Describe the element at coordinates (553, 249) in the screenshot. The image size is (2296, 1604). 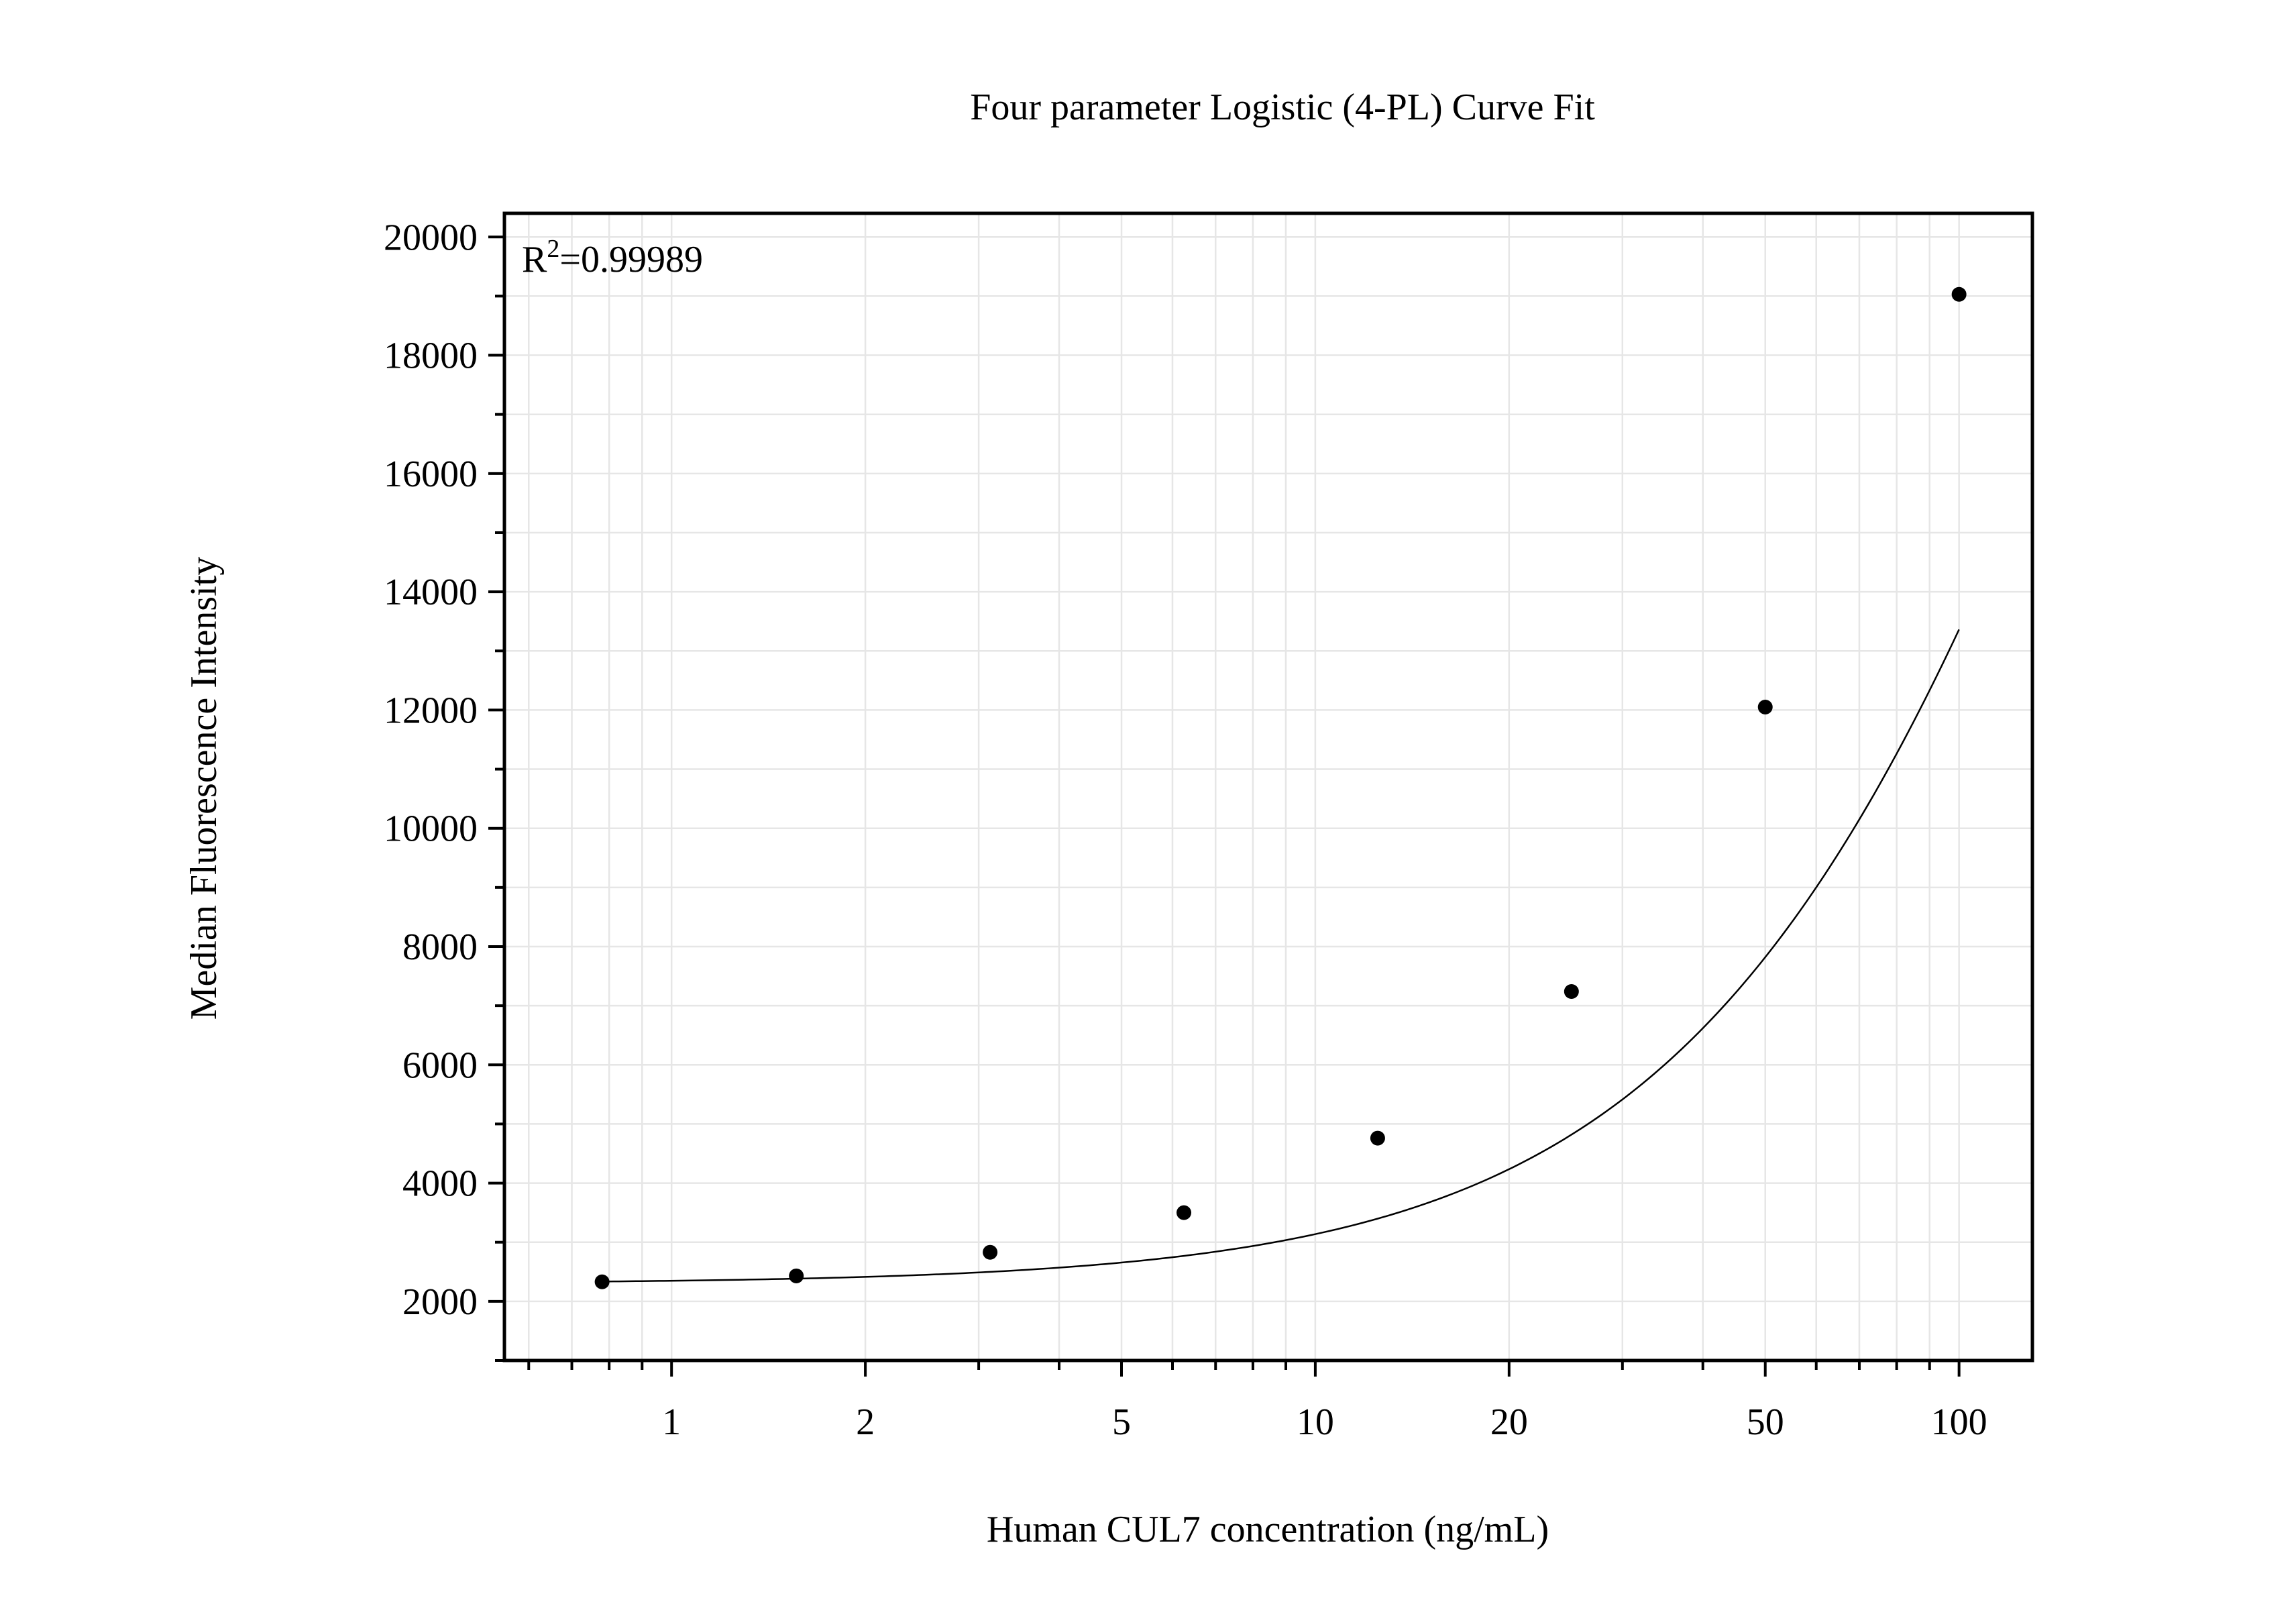
I see `r-squared-superscript: 2` at that location.